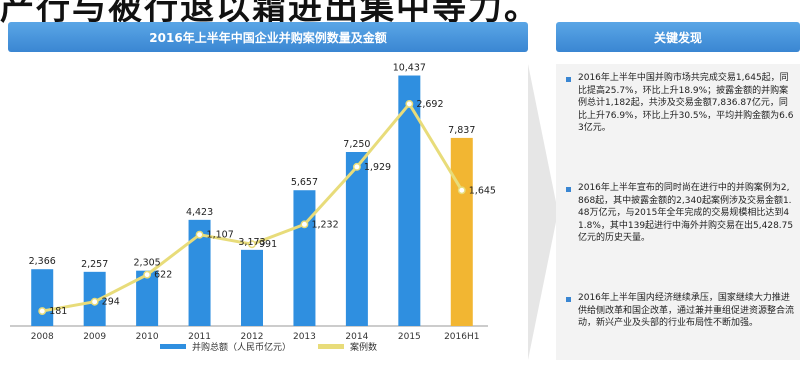 The height and width of the screenshot is (376, 806). What do you see at coordinates (270, 12) in the screenshot?
I see `top-partial-text: 产行与被行退以霜进出集中等力。` at bounding box center [270, 12].